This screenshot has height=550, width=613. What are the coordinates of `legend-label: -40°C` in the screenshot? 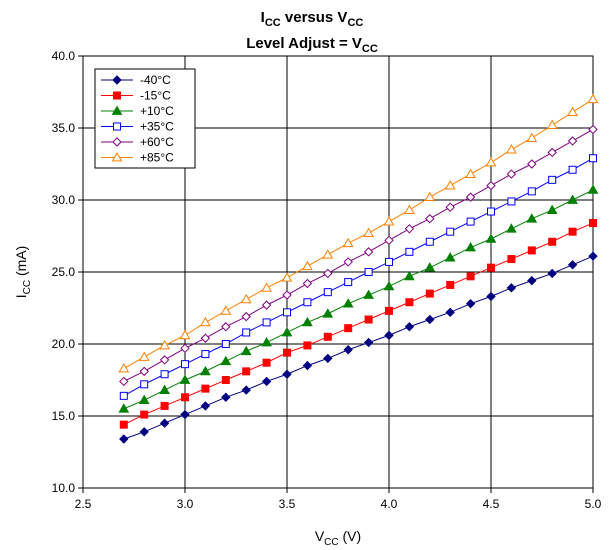 It's located at (155, 80).